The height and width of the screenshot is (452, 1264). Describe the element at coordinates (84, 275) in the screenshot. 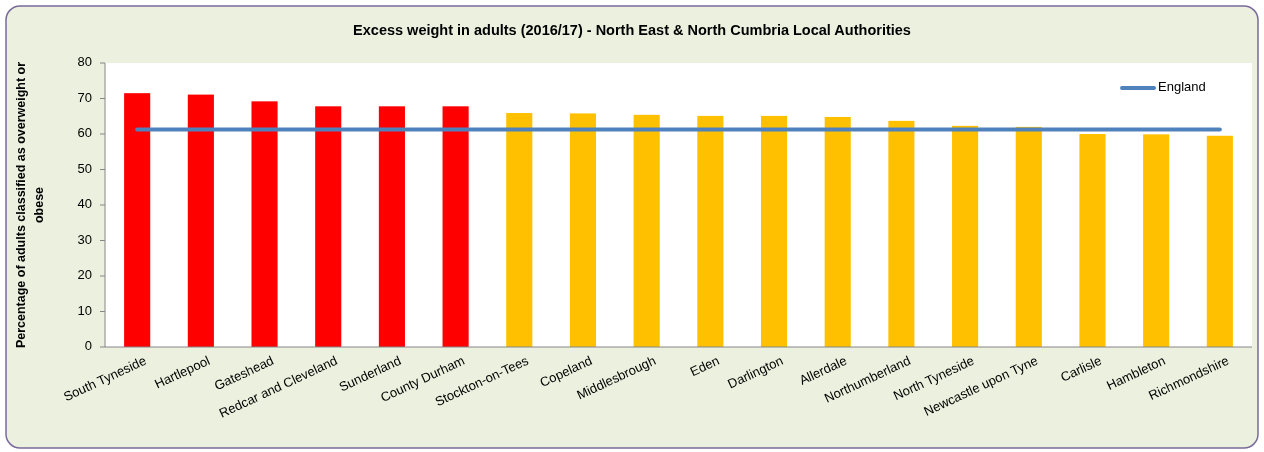

I see `y-tick-label: 20` at that location.